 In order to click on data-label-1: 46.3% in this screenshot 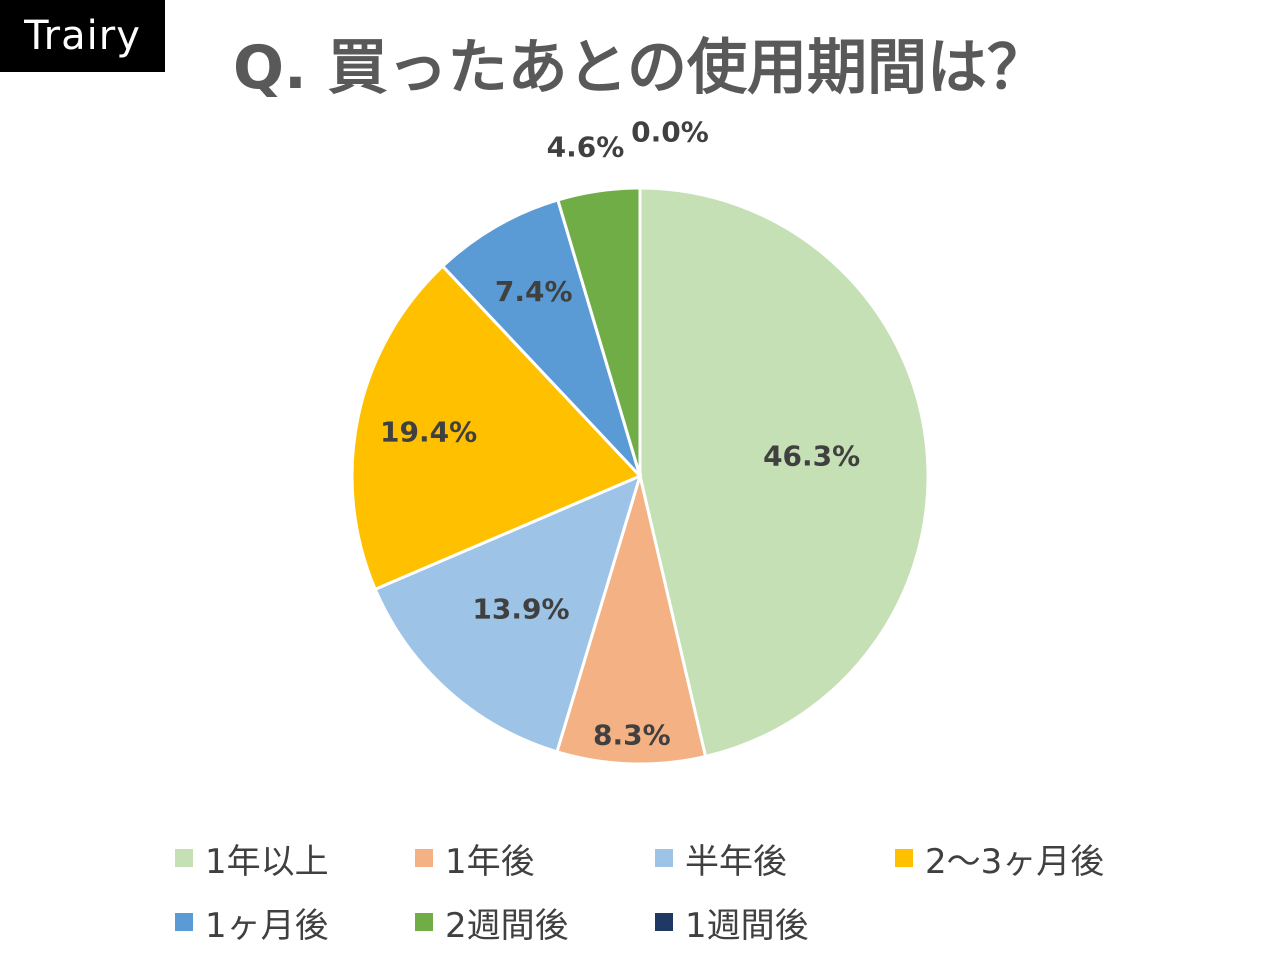, I will do `click(811, 456)`.